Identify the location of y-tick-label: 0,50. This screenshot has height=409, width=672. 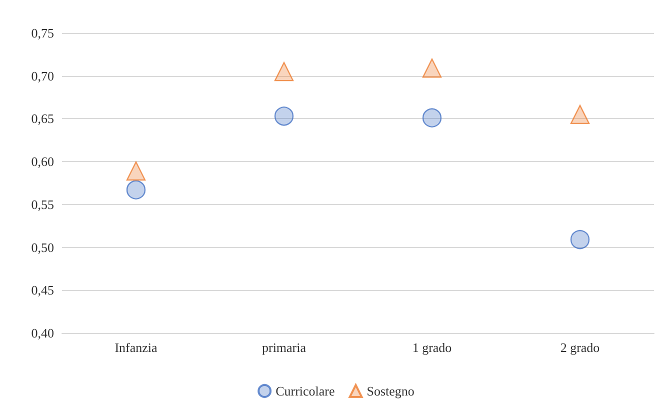
(42, 247).